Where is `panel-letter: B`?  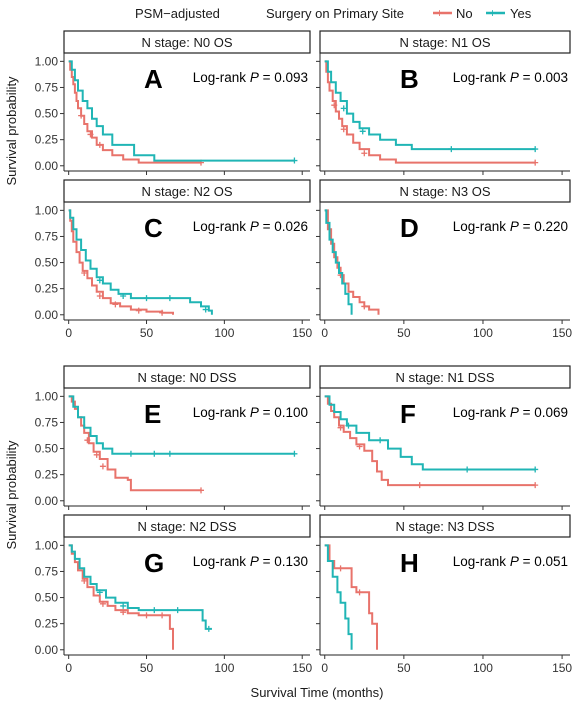 panel-letter: B is located at coordinates (409, 79).